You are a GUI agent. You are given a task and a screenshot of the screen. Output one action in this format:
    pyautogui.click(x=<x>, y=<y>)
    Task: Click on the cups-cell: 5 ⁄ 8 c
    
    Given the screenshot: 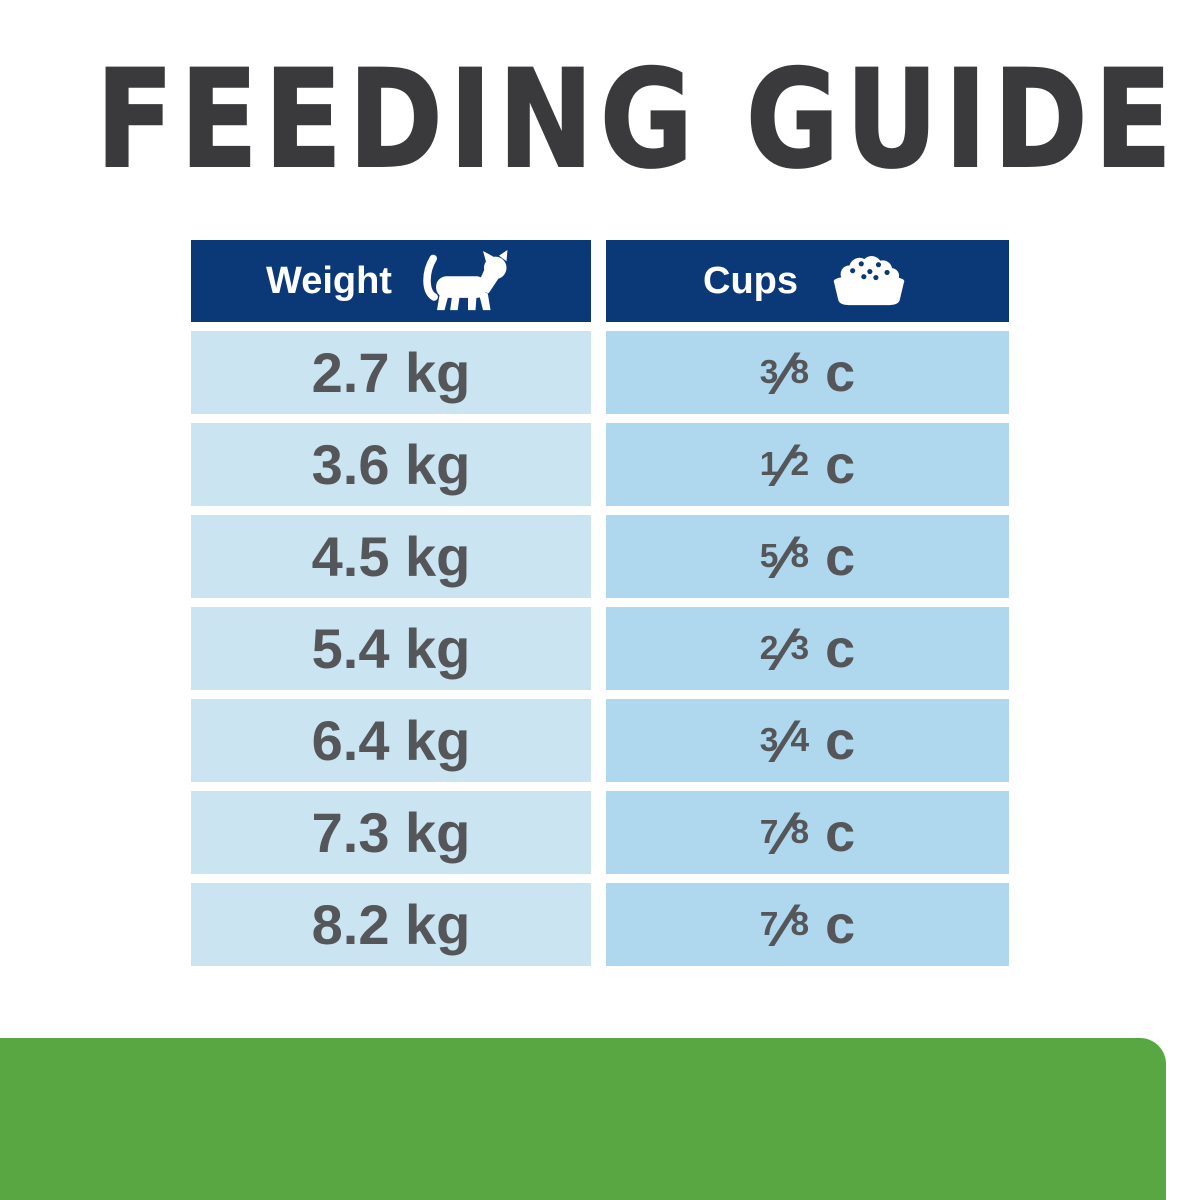 What is the action you would take?
    pyautogui.click(x=807, y=556)
    